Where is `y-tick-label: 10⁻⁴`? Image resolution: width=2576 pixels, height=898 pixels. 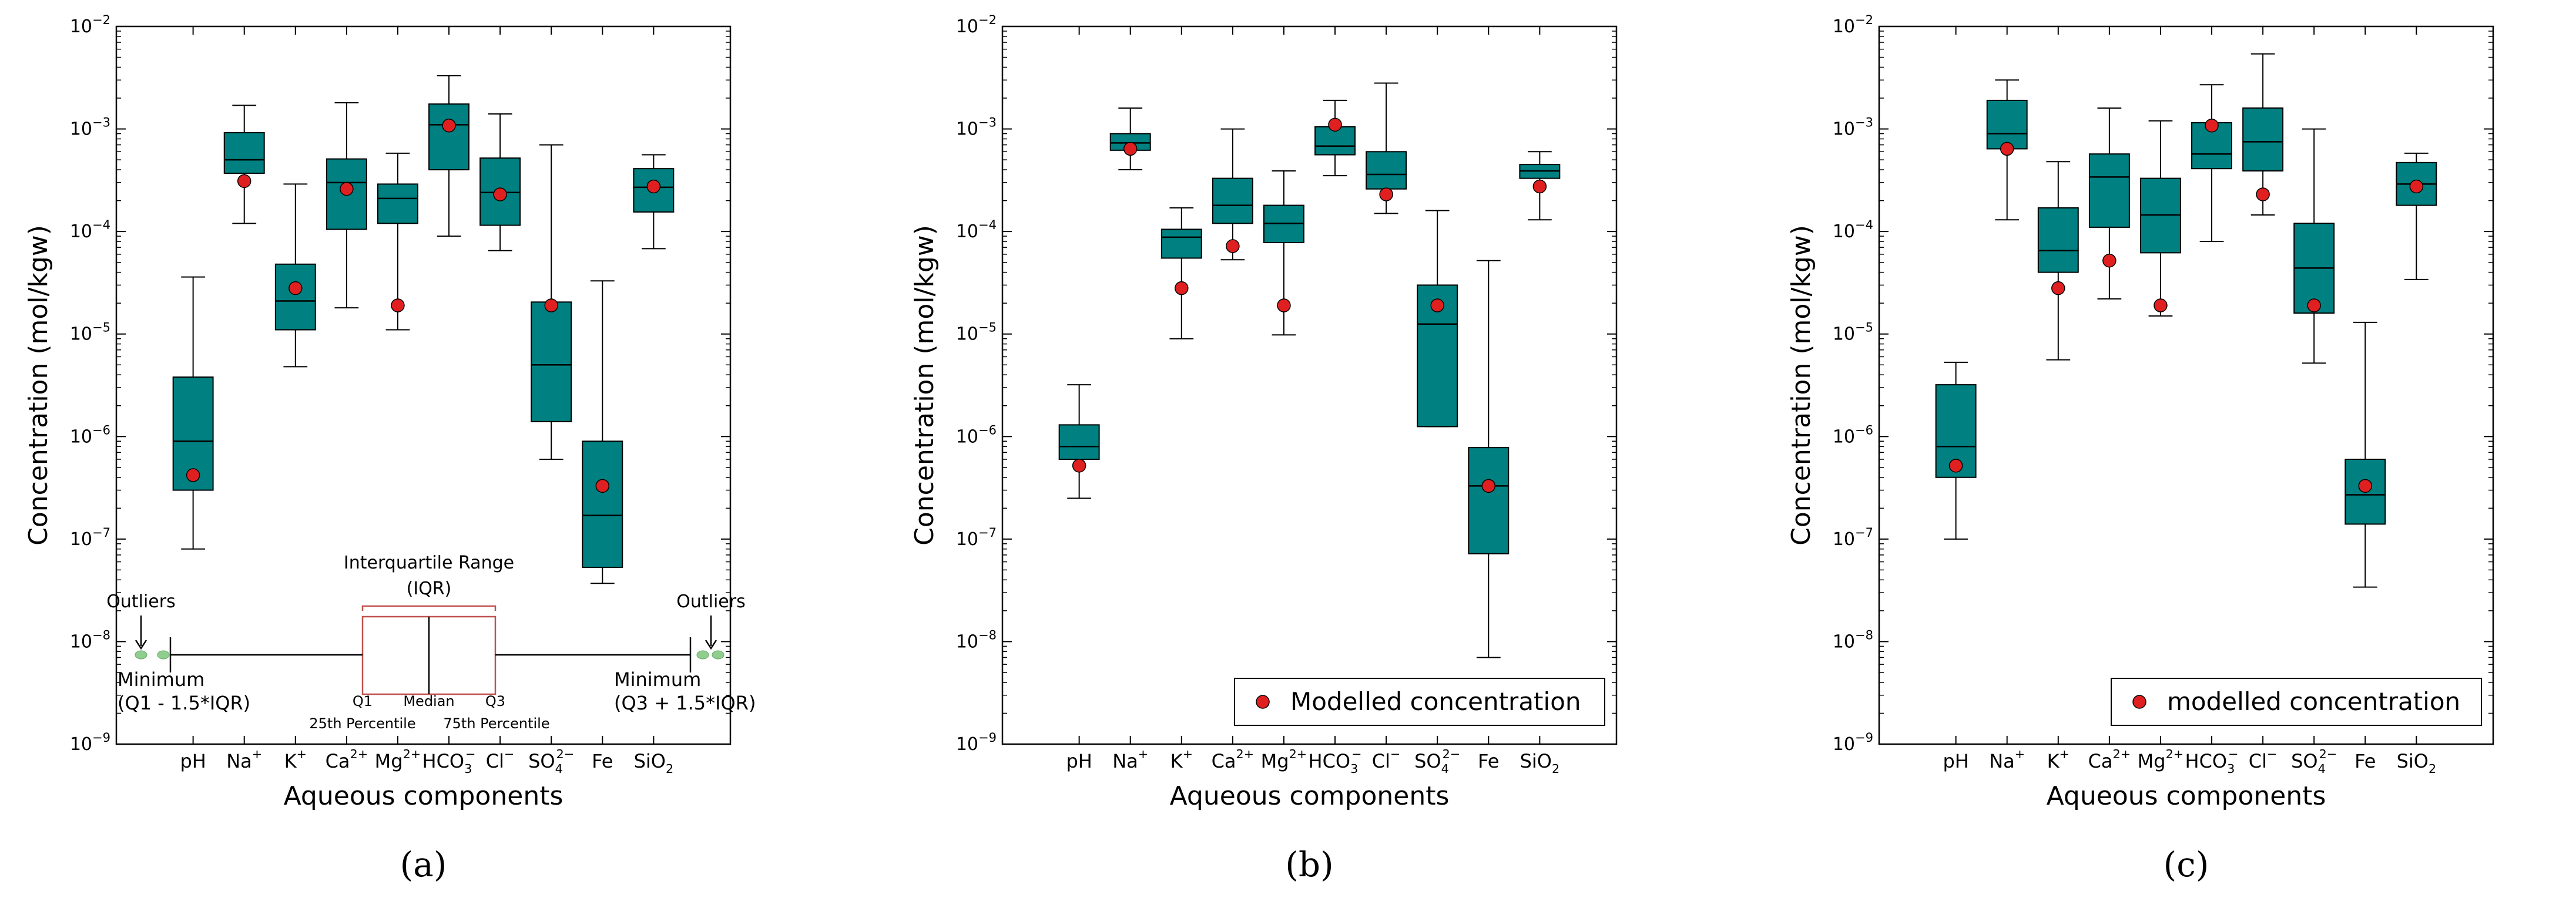
y-tick-label: 10⁻⁴ is located at coordinates (1853, 230).